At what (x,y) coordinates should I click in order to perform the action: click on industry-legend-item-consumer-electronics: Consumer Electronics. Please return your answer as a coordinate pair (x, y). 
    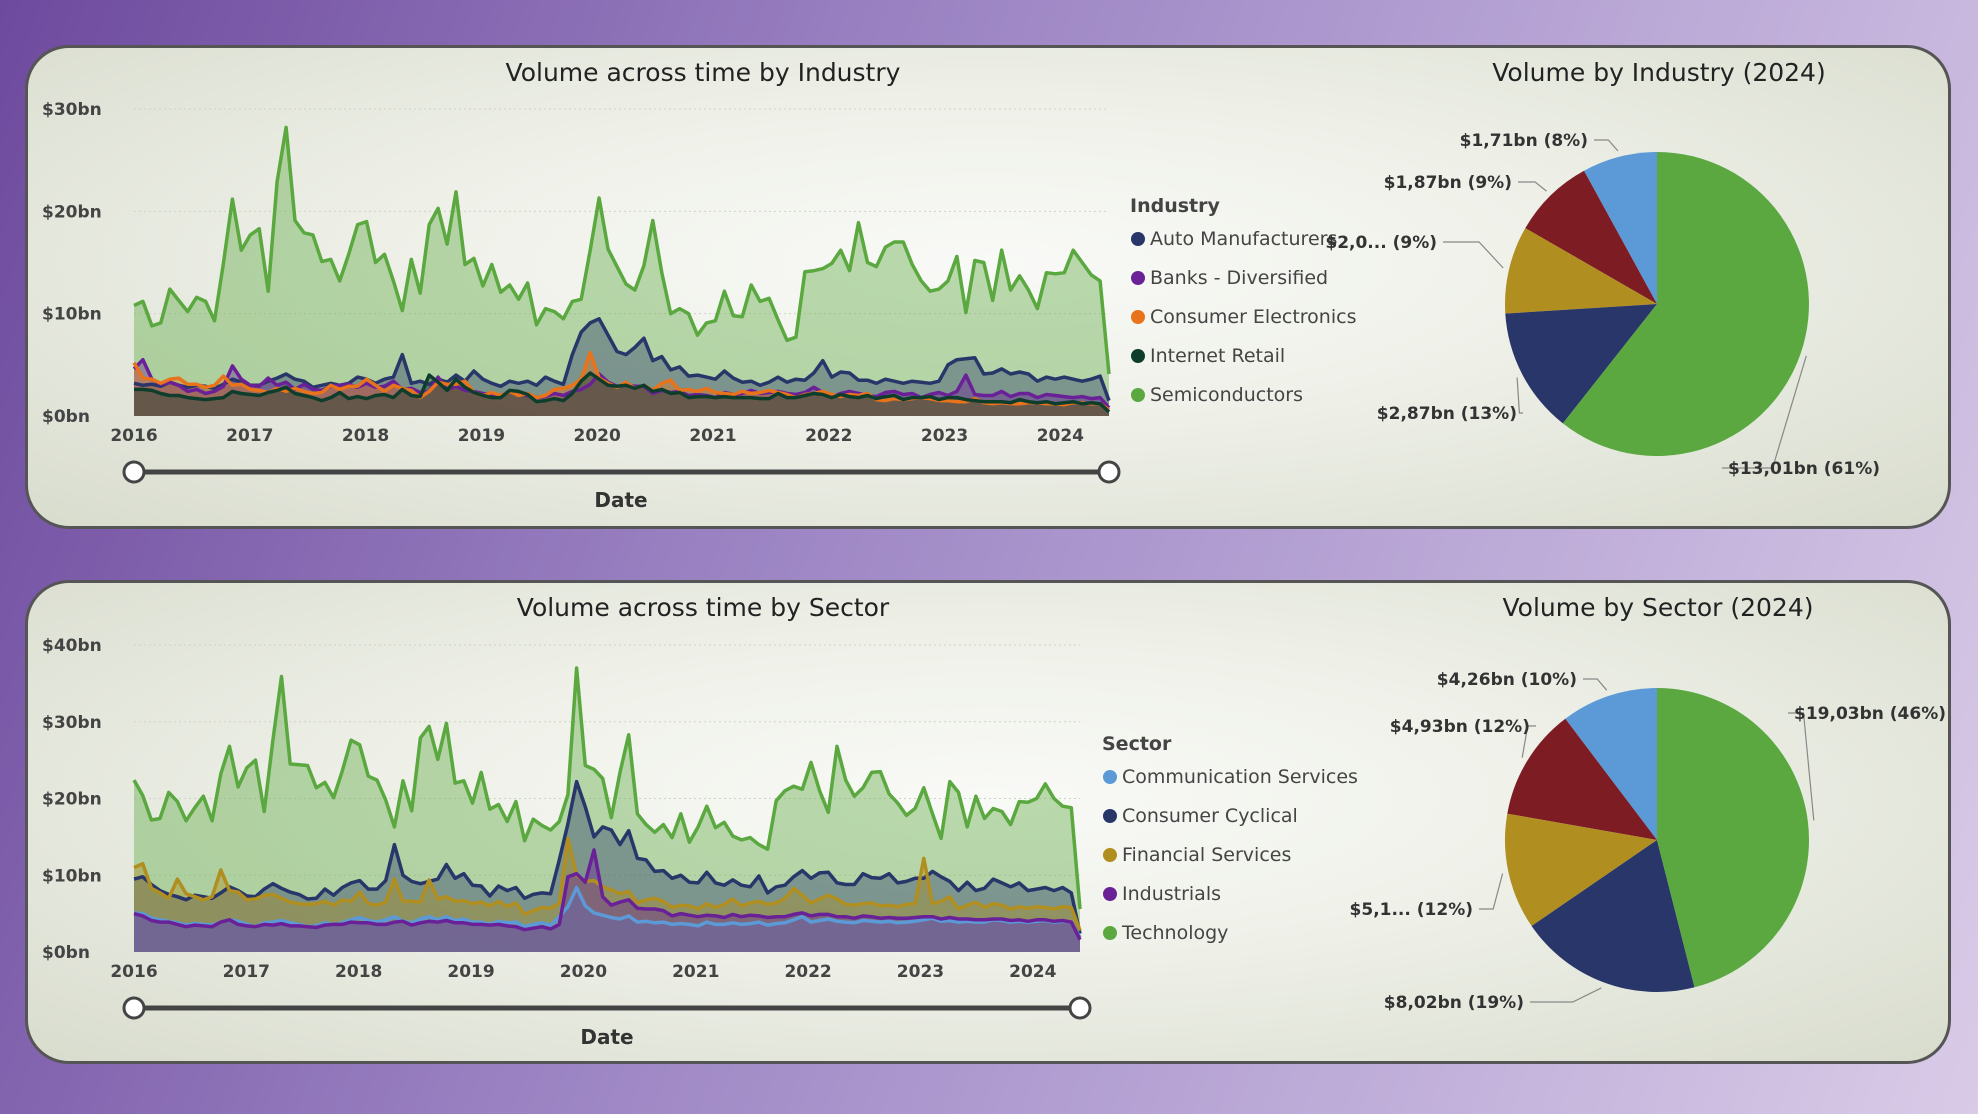
    Looking at the image, I should click on (1253, 317).